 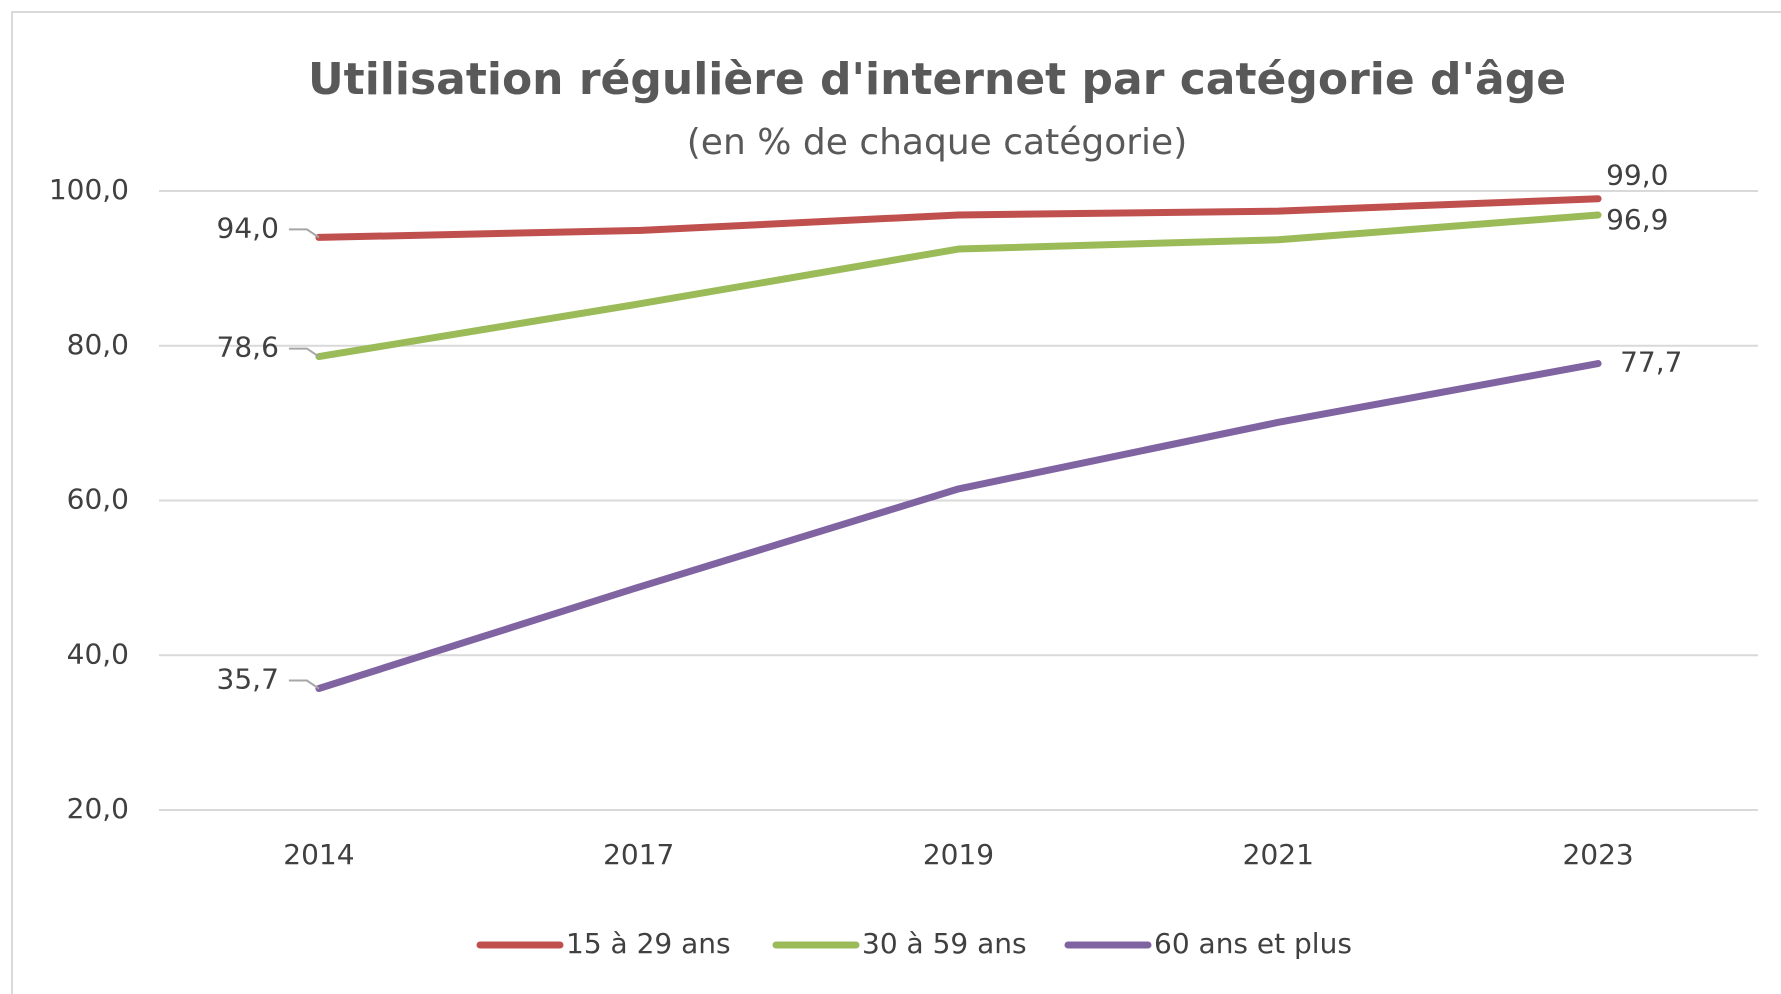 What do you see at coordinates (958, 854) in the screenshot?
I see `x-tick-label: 2019` at bounding box center [958, 854].